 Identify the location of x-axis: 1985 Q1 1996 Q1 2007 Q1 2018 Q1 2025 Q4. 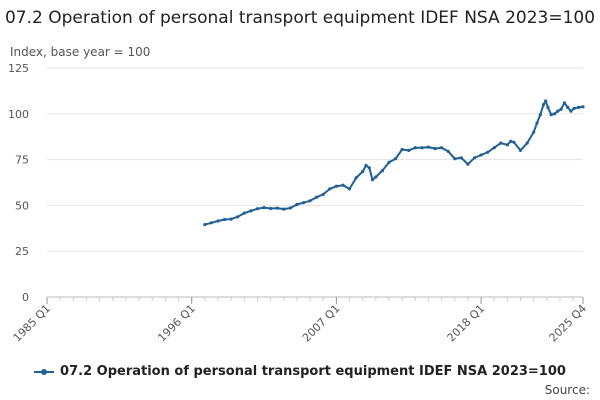
(300, 321).